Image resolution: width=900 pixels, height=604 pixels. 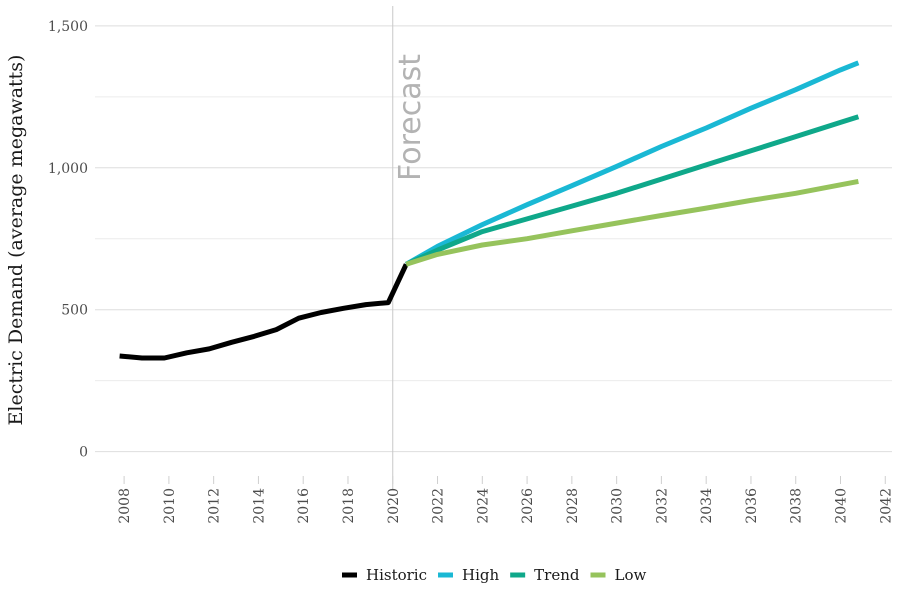 What do you see at coordinates (394, 506) in the screenshot?
I see `x-tick-label: 2020` at bounding box center [394, 506].